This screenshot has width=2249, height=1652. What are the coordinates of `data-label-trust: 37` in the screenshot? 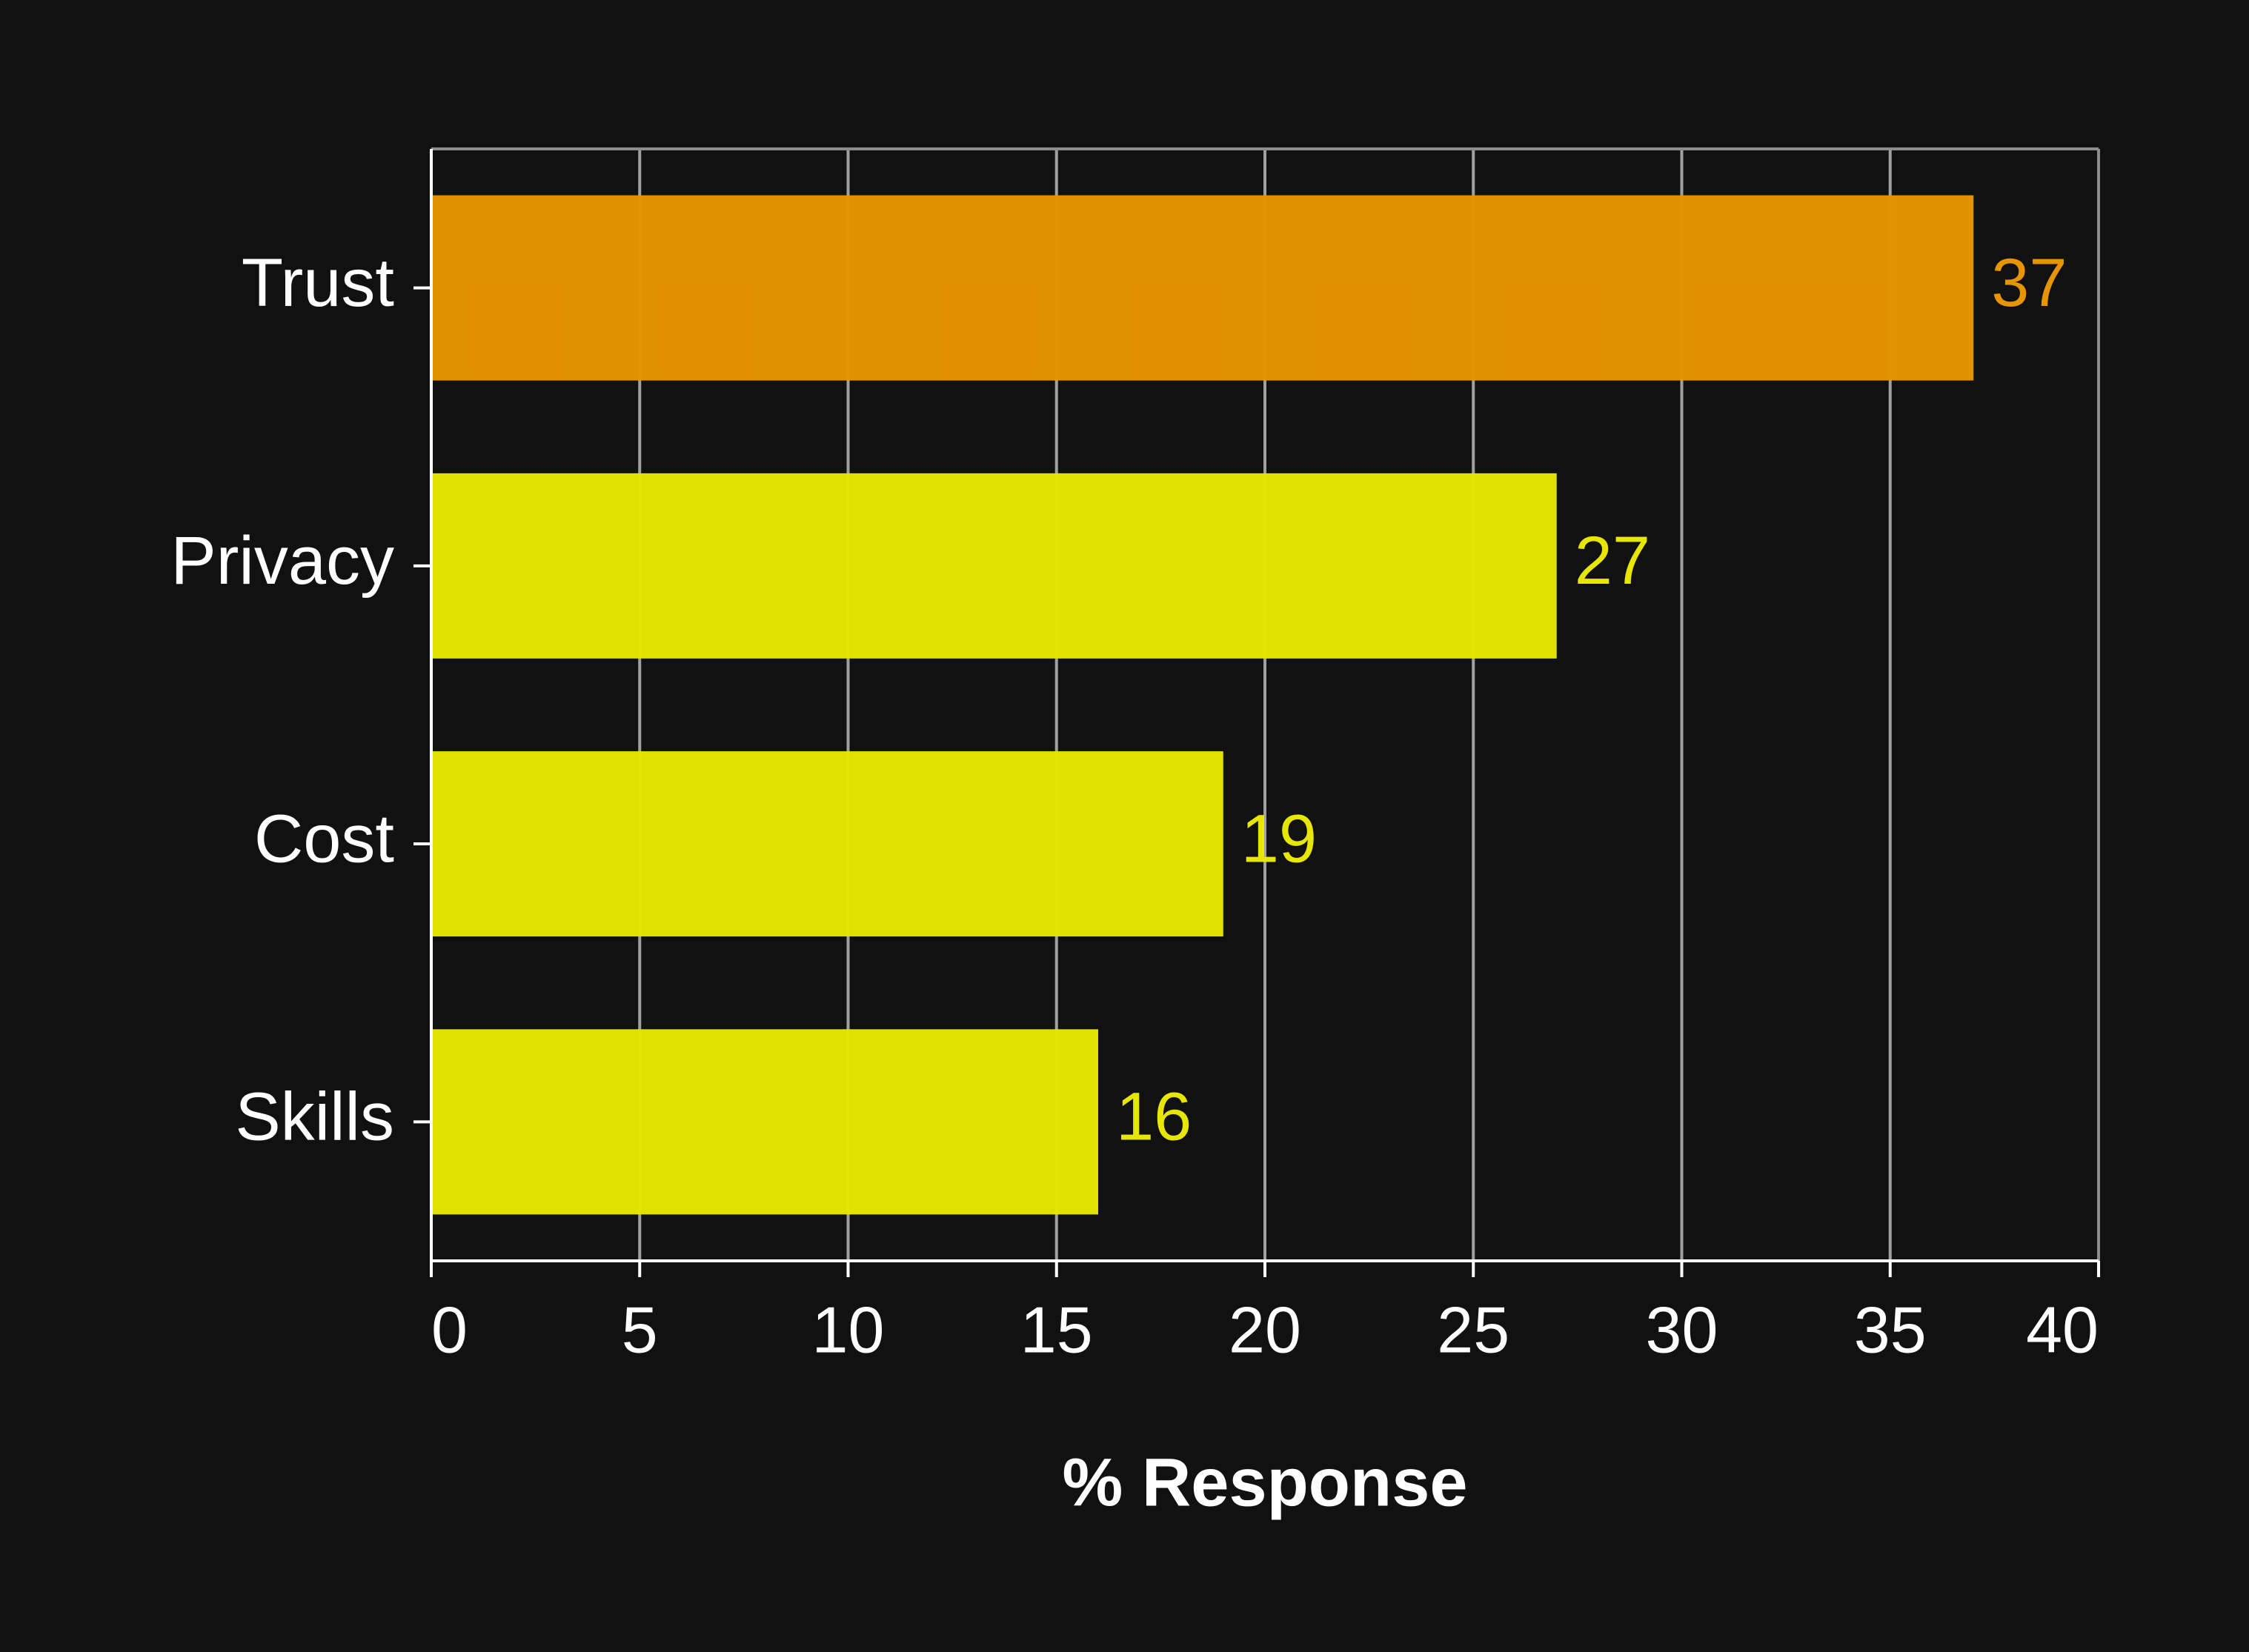 It's located at (2029, 283).